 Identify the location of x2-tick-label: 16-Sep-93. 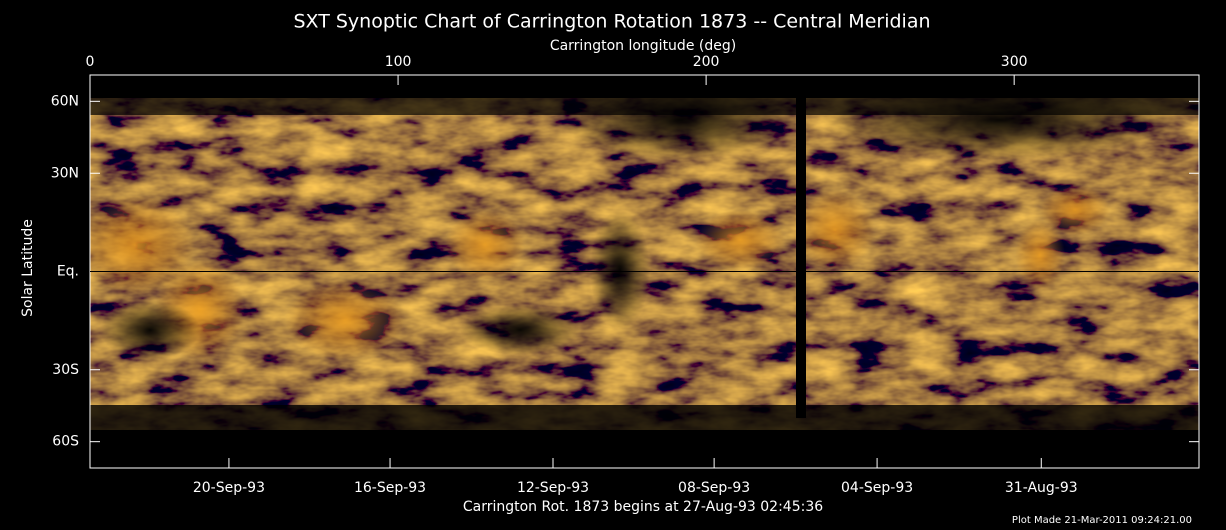
(390, 488).